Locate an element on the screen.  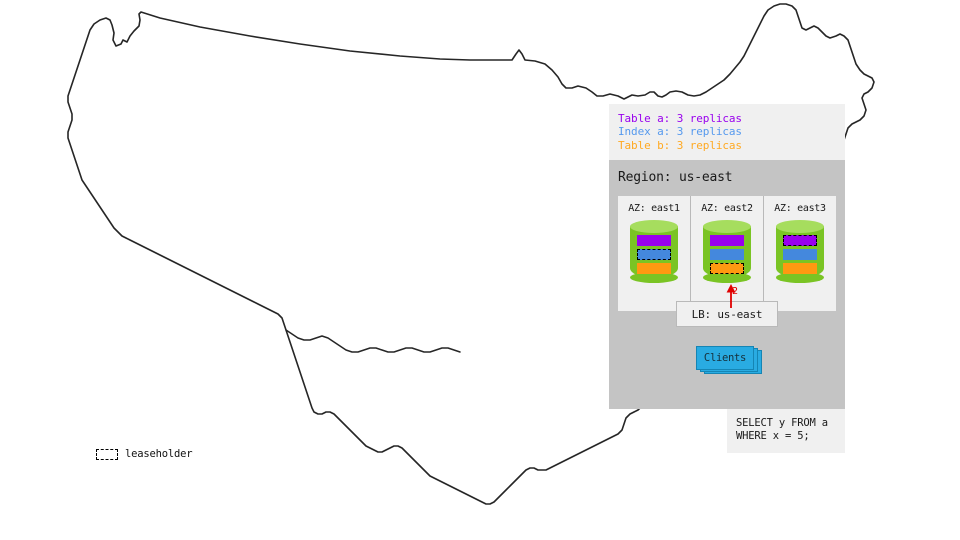
clients-card-front: Clients is located at coordinates (725, 358).